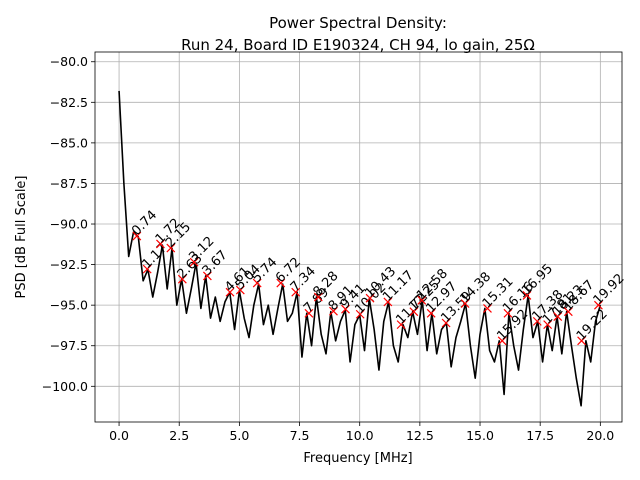 The height and width of the screenshot is (480, 640). I want to click on x-tick-label: 12.5, so click(420, 435).